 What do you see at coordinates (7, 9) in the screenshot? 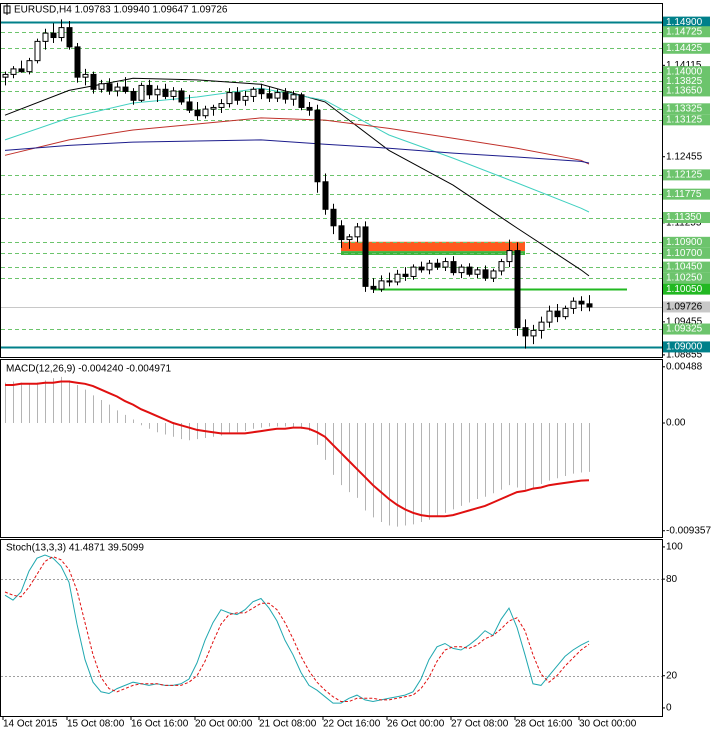
I see `symbol-icon` at bounding box center [7, 9].